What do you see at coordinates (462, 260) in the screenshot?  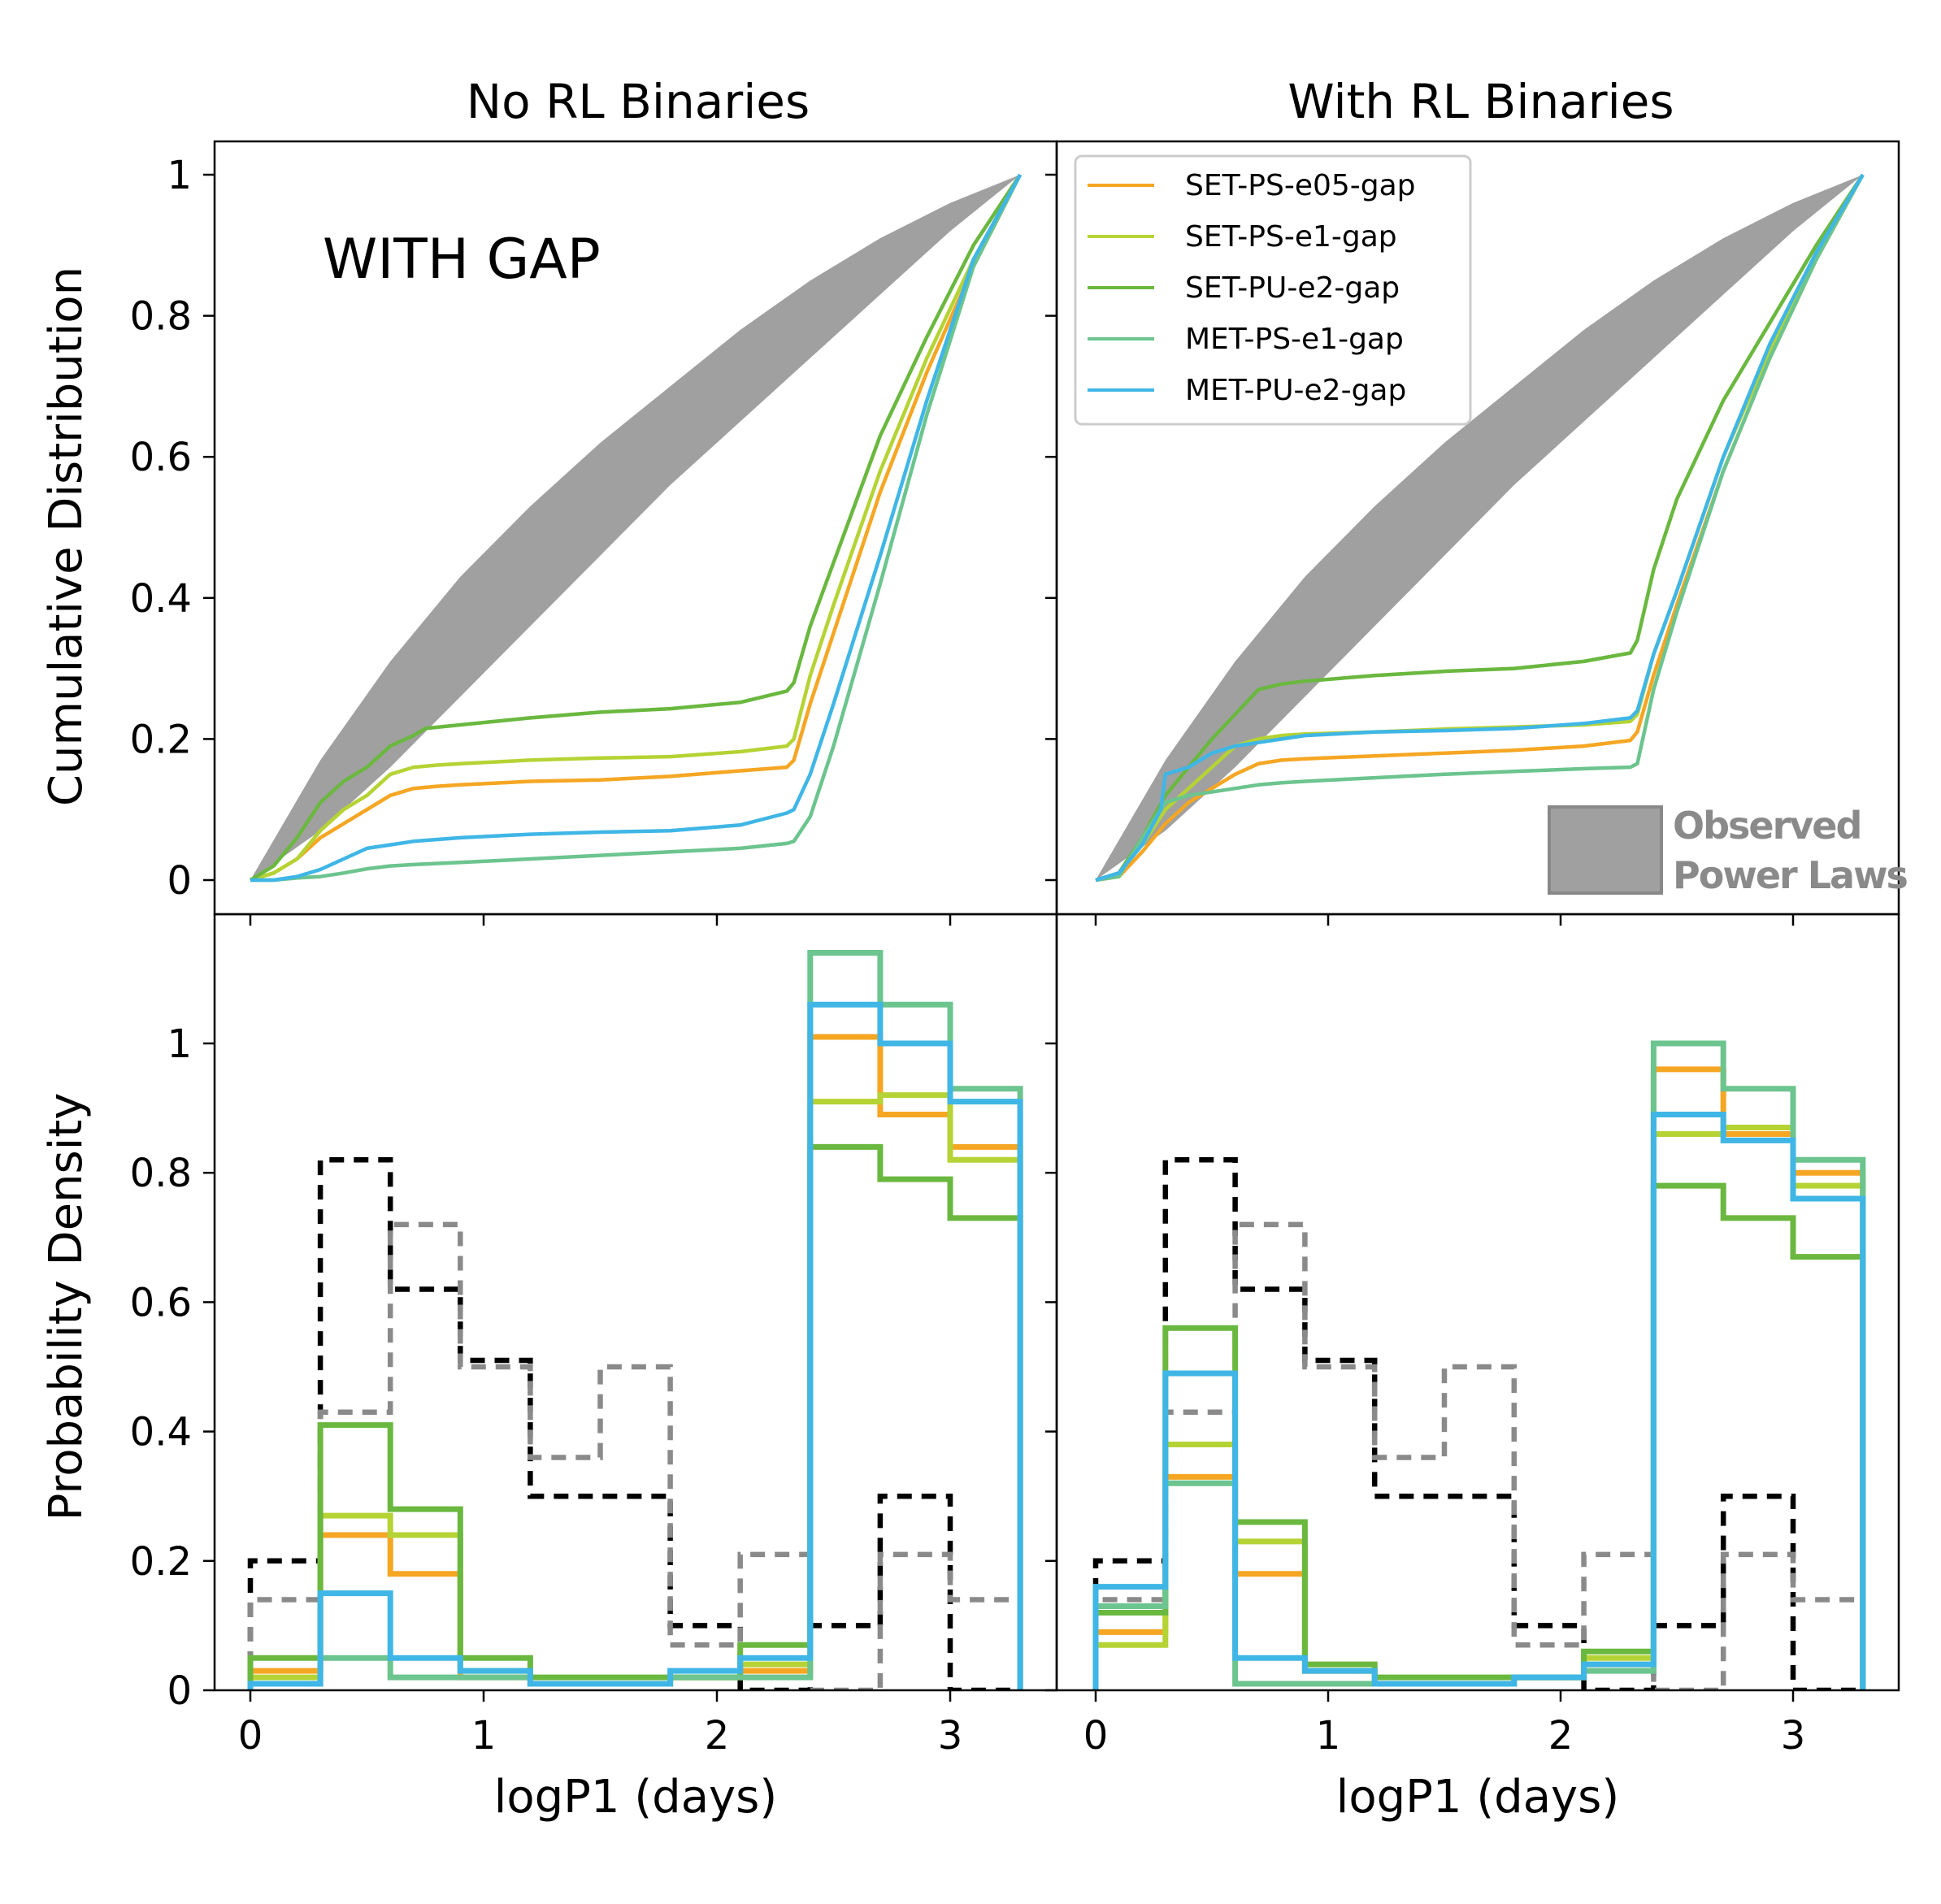 I see `with-gap-annotation: WITH GAP` at bounding box center [462, 260].